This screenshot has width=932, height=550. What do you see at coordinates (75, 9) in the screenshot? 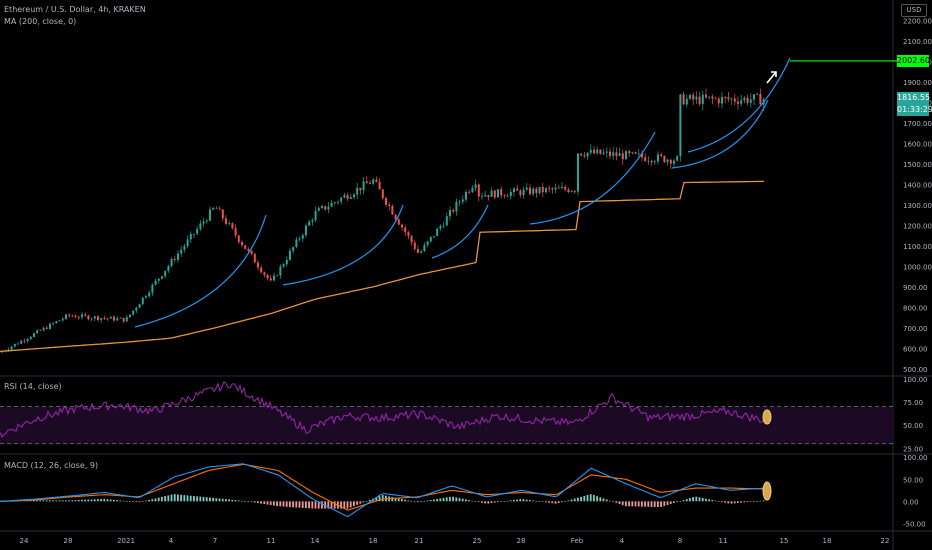
I see `symbol-title: Ethereum / U.S. Dollar, 4h, KRAKEN` at bounding box center [75, 9].